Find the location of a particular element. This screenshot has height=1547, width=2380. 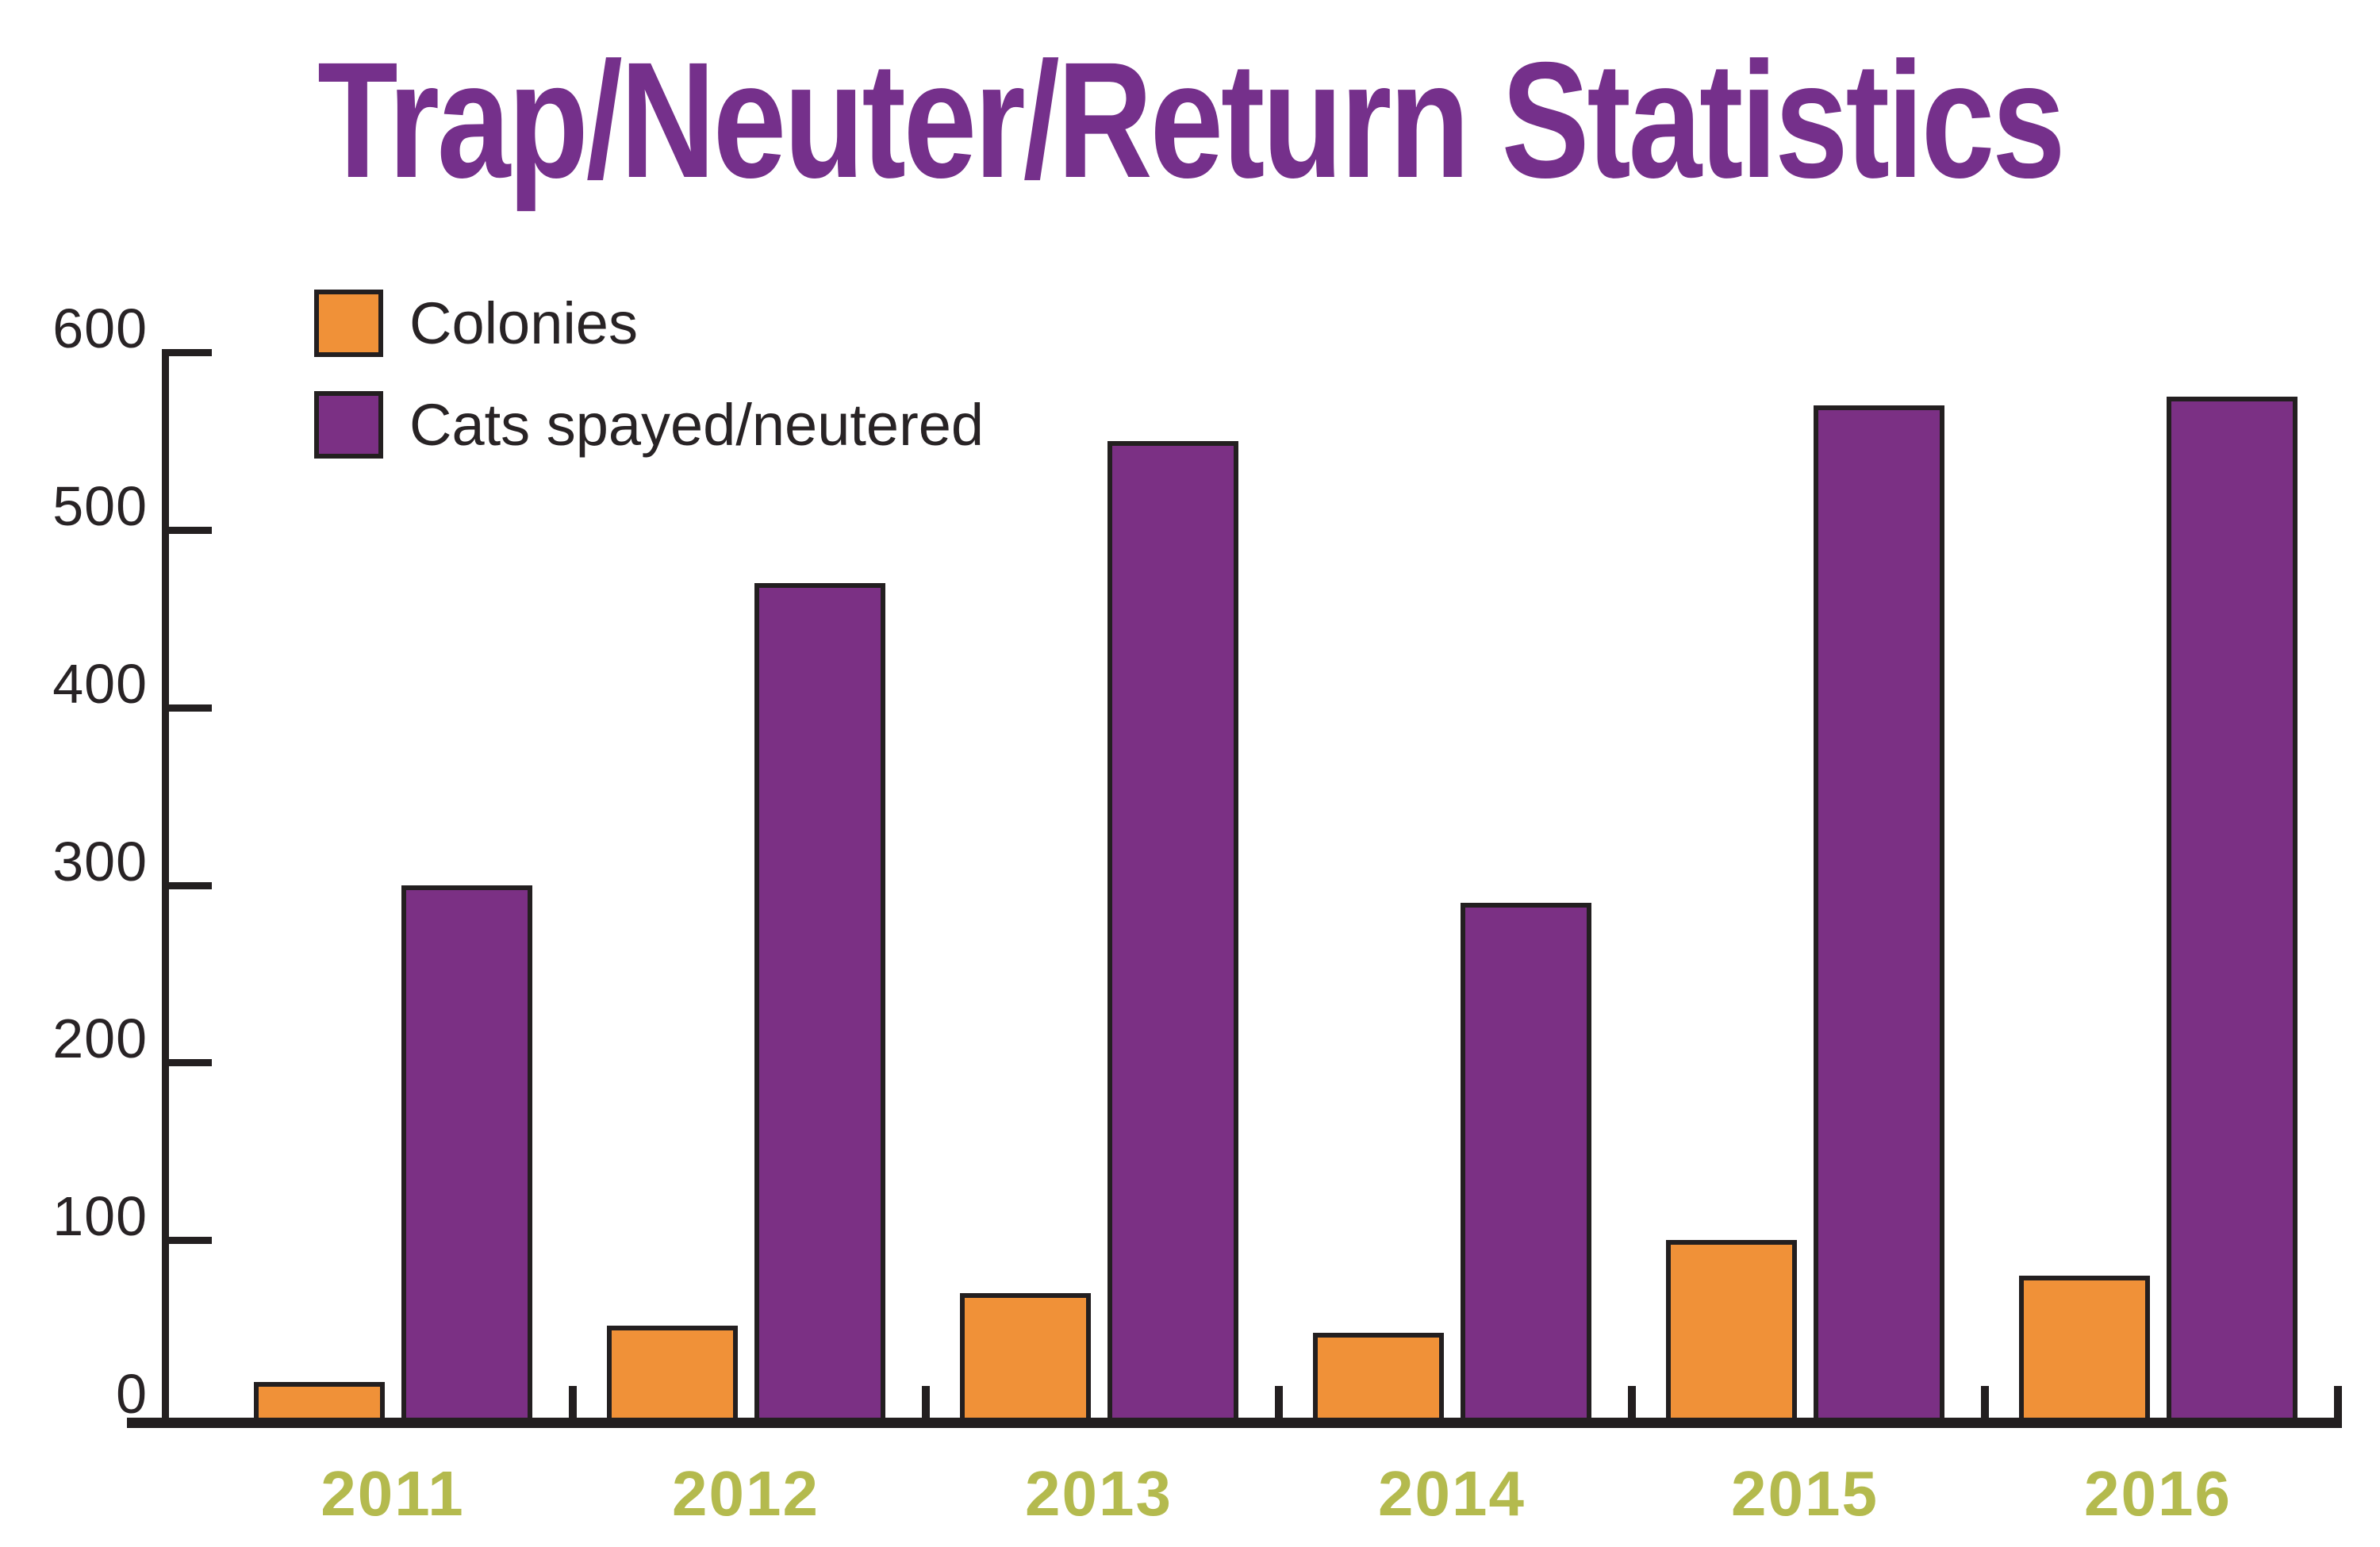

colonies-legend-label: Colonies is located at coordinates (523, 323).